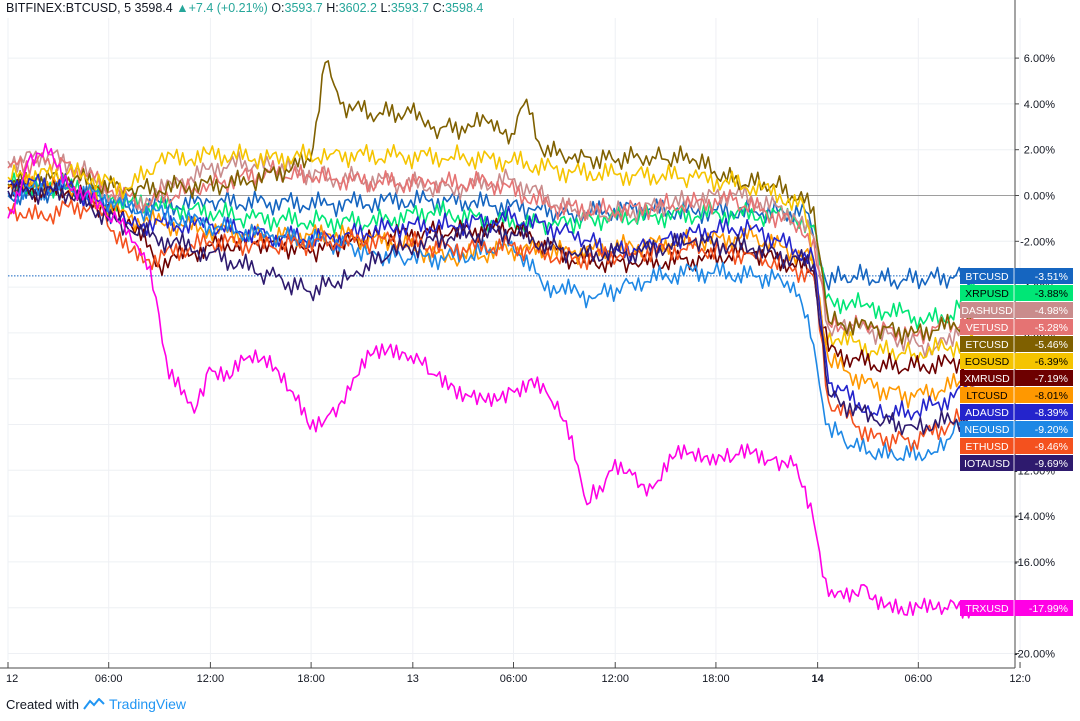 Image resolution: width=1080 pixels, height=721 pixels. I want to click on price-change: +7.4 (+0.21%), so click(228, 8).